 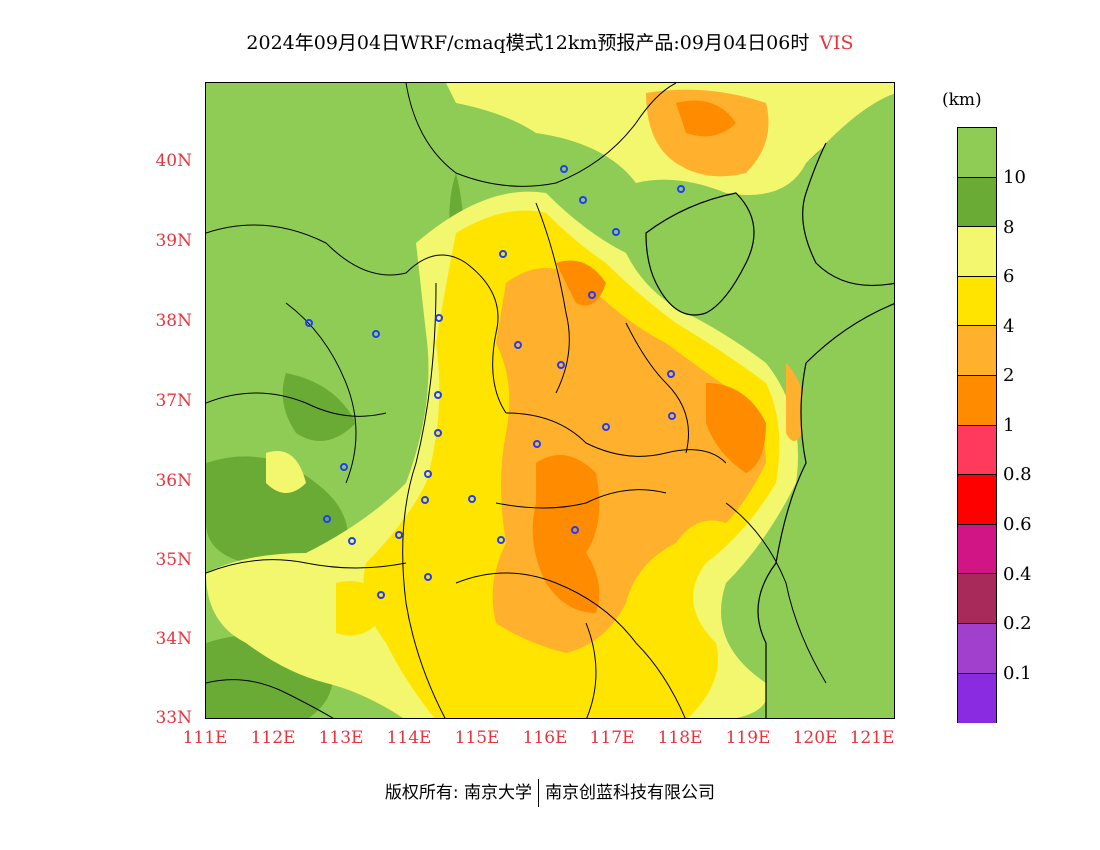 What do you see at coordinates (649, 356) in the screenshot?
I see `vis-1-2-regions` at bounding box center [649, 356].